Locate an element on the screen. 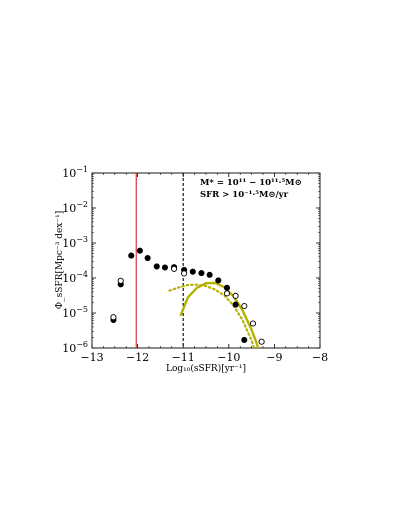 This screenshot has width=400, height=517. y-tick-label: 10⁻⁶ is located at coordinates (75, 347).